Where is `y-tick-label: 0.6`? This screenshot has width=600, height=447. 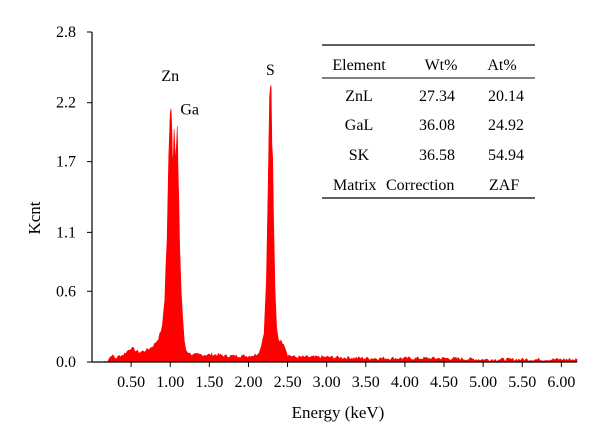 y-tick-label: 0.6 is located at coordinates (66, 291).